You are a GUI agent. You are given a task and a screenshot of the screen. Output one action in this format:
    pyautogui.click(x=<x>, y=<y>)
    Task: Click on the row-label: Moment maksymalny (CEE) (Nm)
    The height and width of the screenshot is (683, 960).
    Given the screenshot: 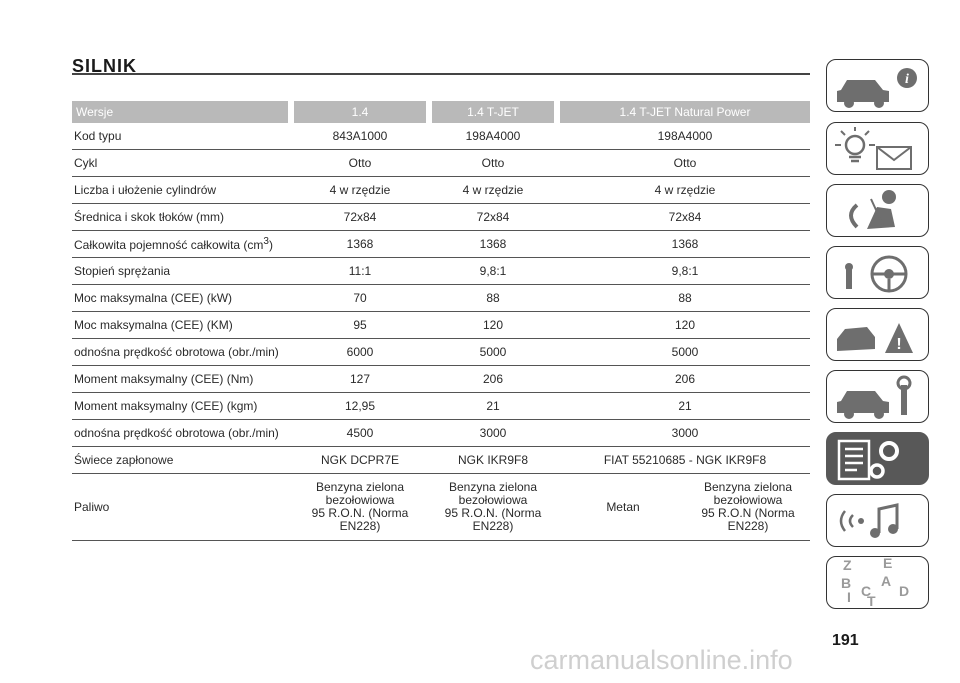 What is the action you would take?
    pyautogui.click(x=180, y=379)
    